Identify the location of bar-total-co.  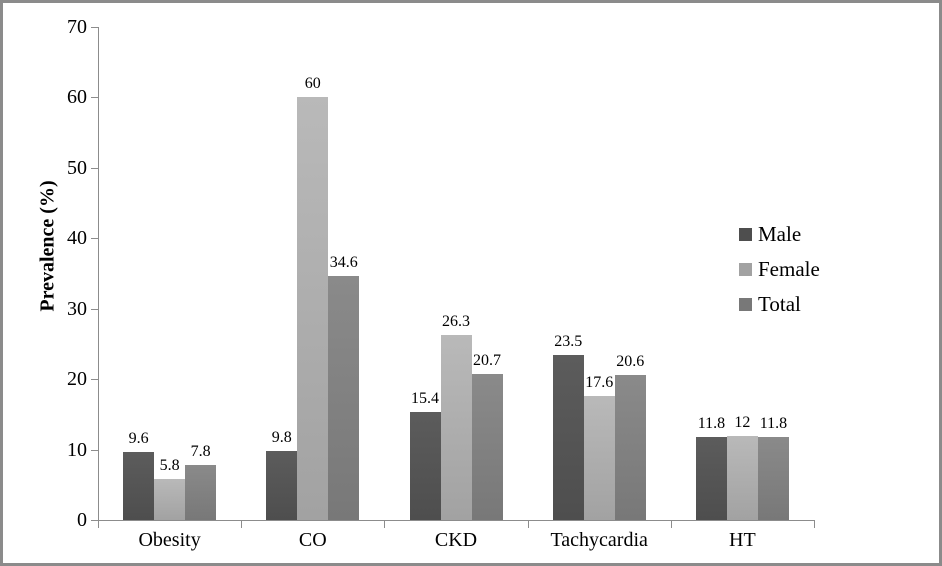
(344, 398).